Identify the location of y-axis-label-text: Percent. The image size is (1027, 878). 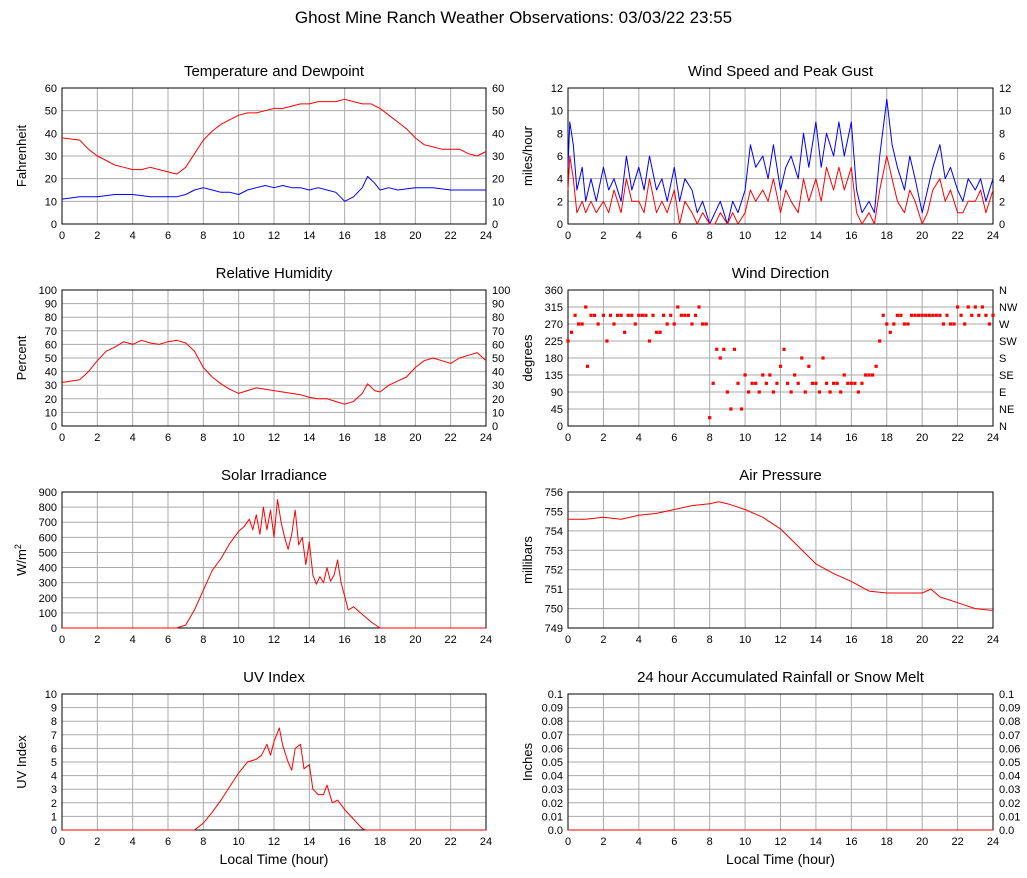
(21, 357).